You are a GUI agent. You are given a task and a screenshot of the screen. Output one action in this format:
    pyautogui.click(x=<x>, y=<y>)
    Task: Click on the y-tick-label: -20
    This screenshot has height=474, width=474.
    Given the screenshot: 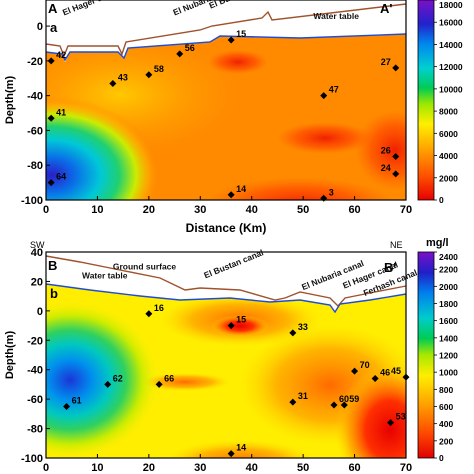 What is the action you would take?
    pyautogui.click(x=35, y=341)
    